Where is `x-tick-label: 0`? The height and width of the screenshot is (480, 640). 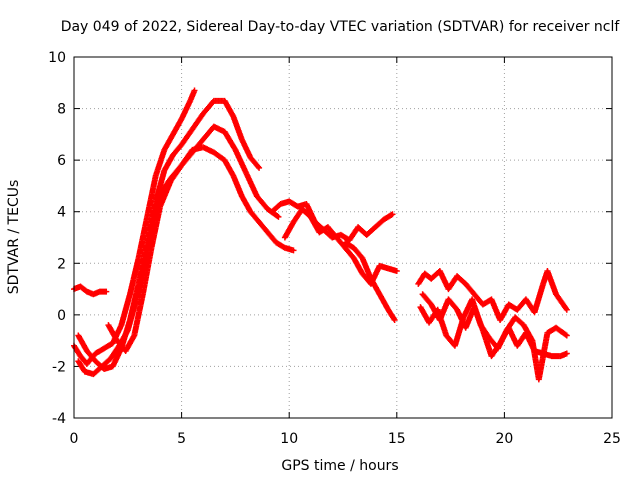
x-tick-label: 0 is located at coordinates (74, 439).